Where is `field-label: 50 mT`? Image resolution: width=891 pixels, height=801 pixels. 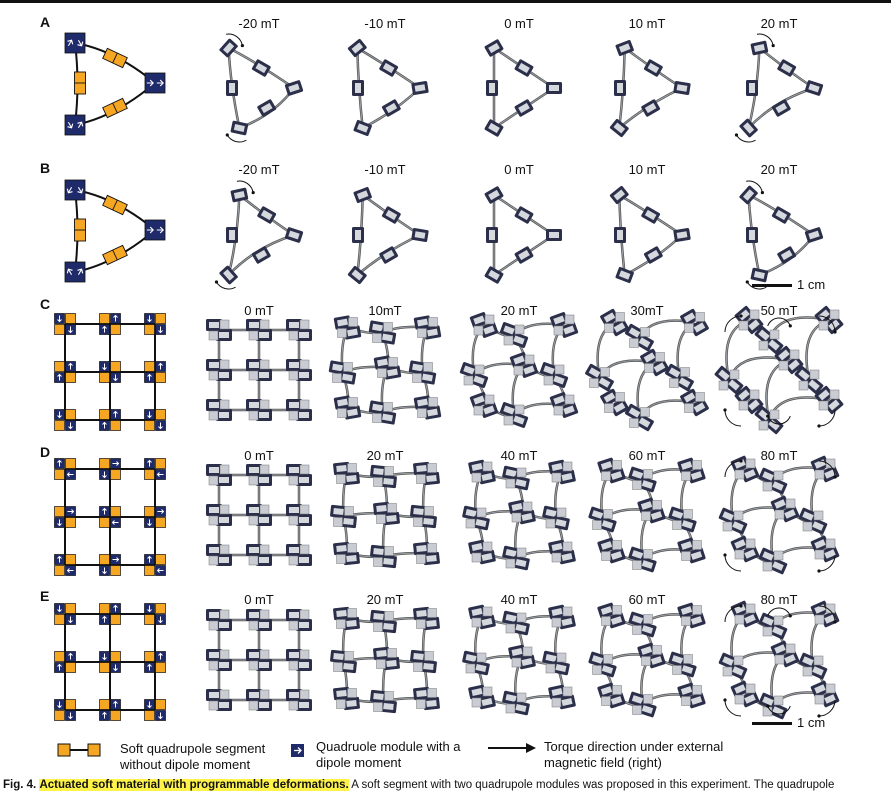 field-label: 50 mT is located at coordinates (779, 310).